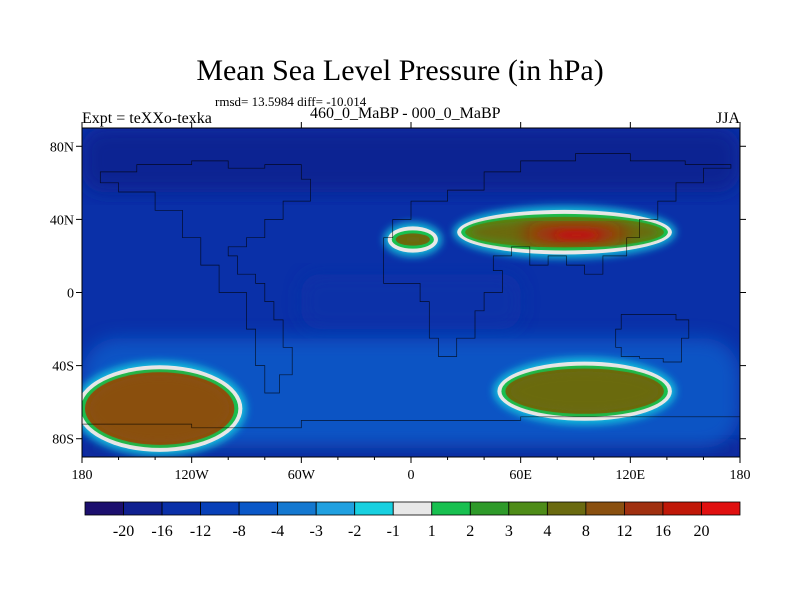 Image resolution: width=800 pixels, height=600 pixels. What do you see at coordinates (412, 520) in the screenshot?
I see `colorbar: -20 -16 -12 -8 -4 -3 -2 -1 1 2 3 4 8 12 16 20` at bounding box center [412, 520].